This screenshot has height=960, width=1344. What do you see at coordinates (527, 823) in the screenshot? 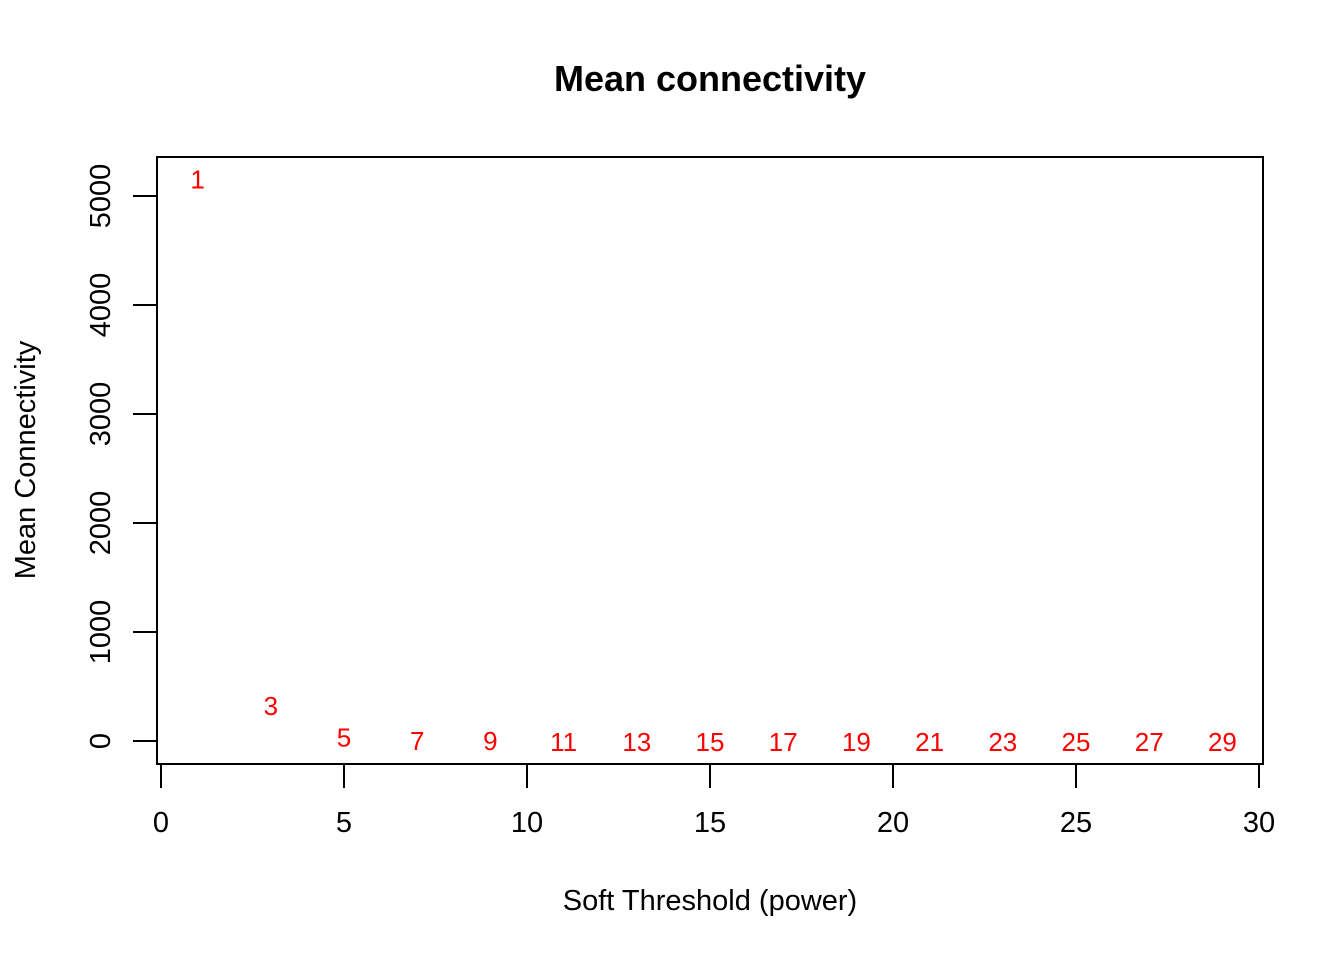
I see `x-tick-label: 10` at bounding box center [527, 823].